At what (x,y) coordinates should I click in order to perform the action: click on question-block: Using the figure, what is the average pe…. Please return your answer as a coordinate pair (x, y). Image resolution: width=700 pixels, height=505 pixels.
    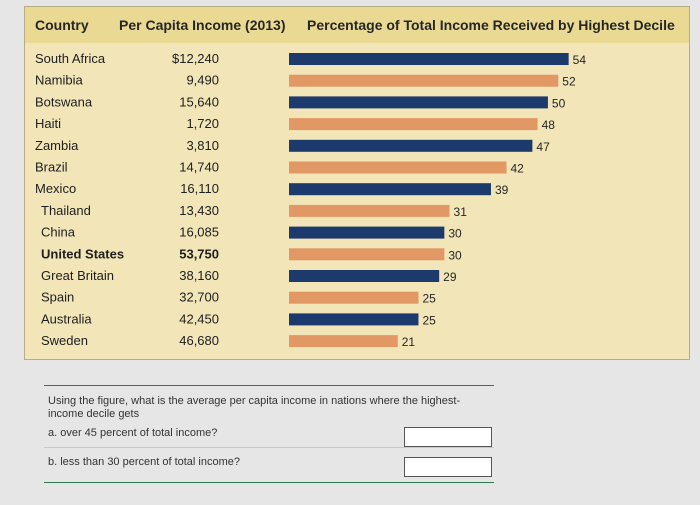
    Looking at the image, I should click on (271, 435).